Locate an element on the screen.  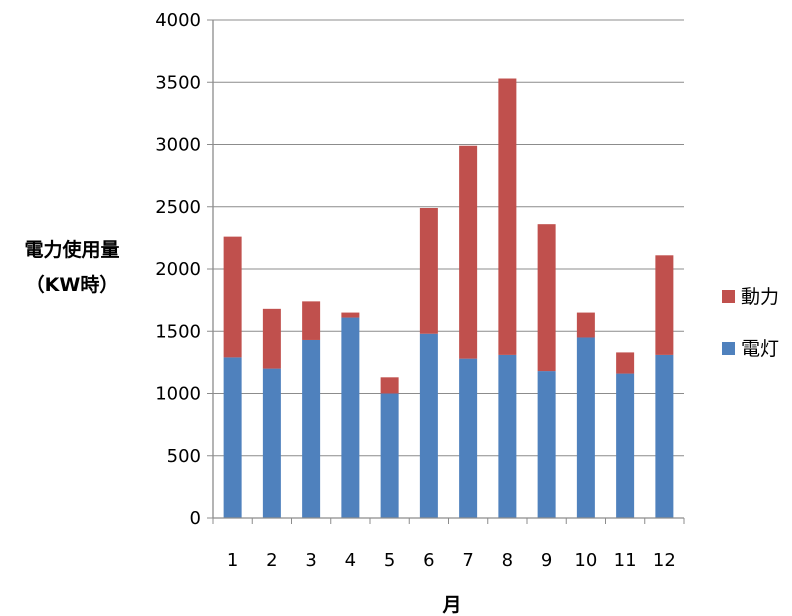
y-tick-label-2500: 2500 is located at coordinates (178, 207).